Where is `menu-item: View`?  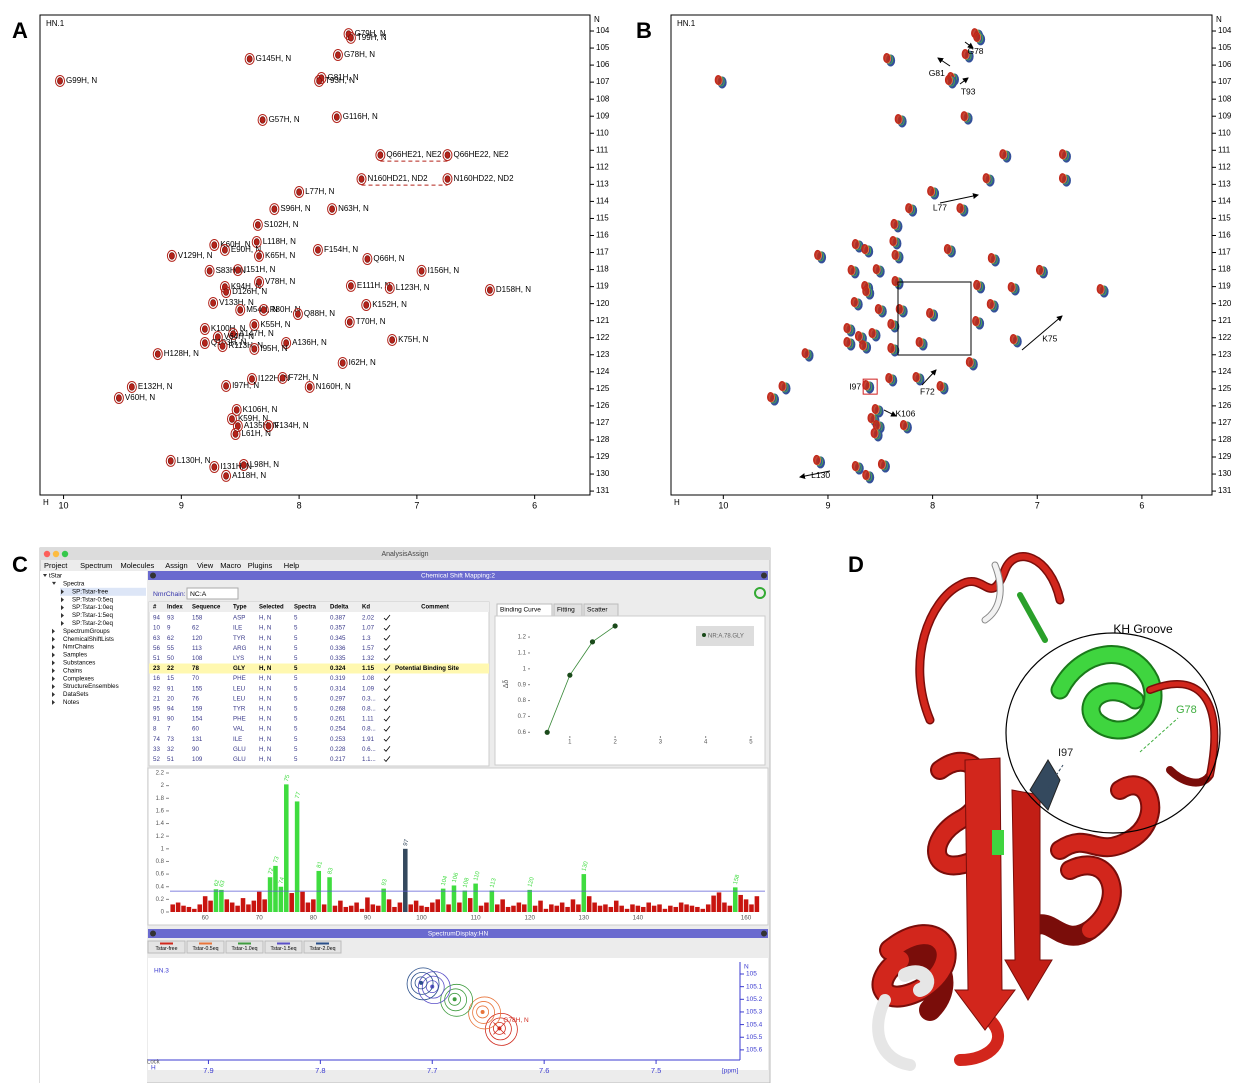
menu-item: View is located at coordinates (205, 565).